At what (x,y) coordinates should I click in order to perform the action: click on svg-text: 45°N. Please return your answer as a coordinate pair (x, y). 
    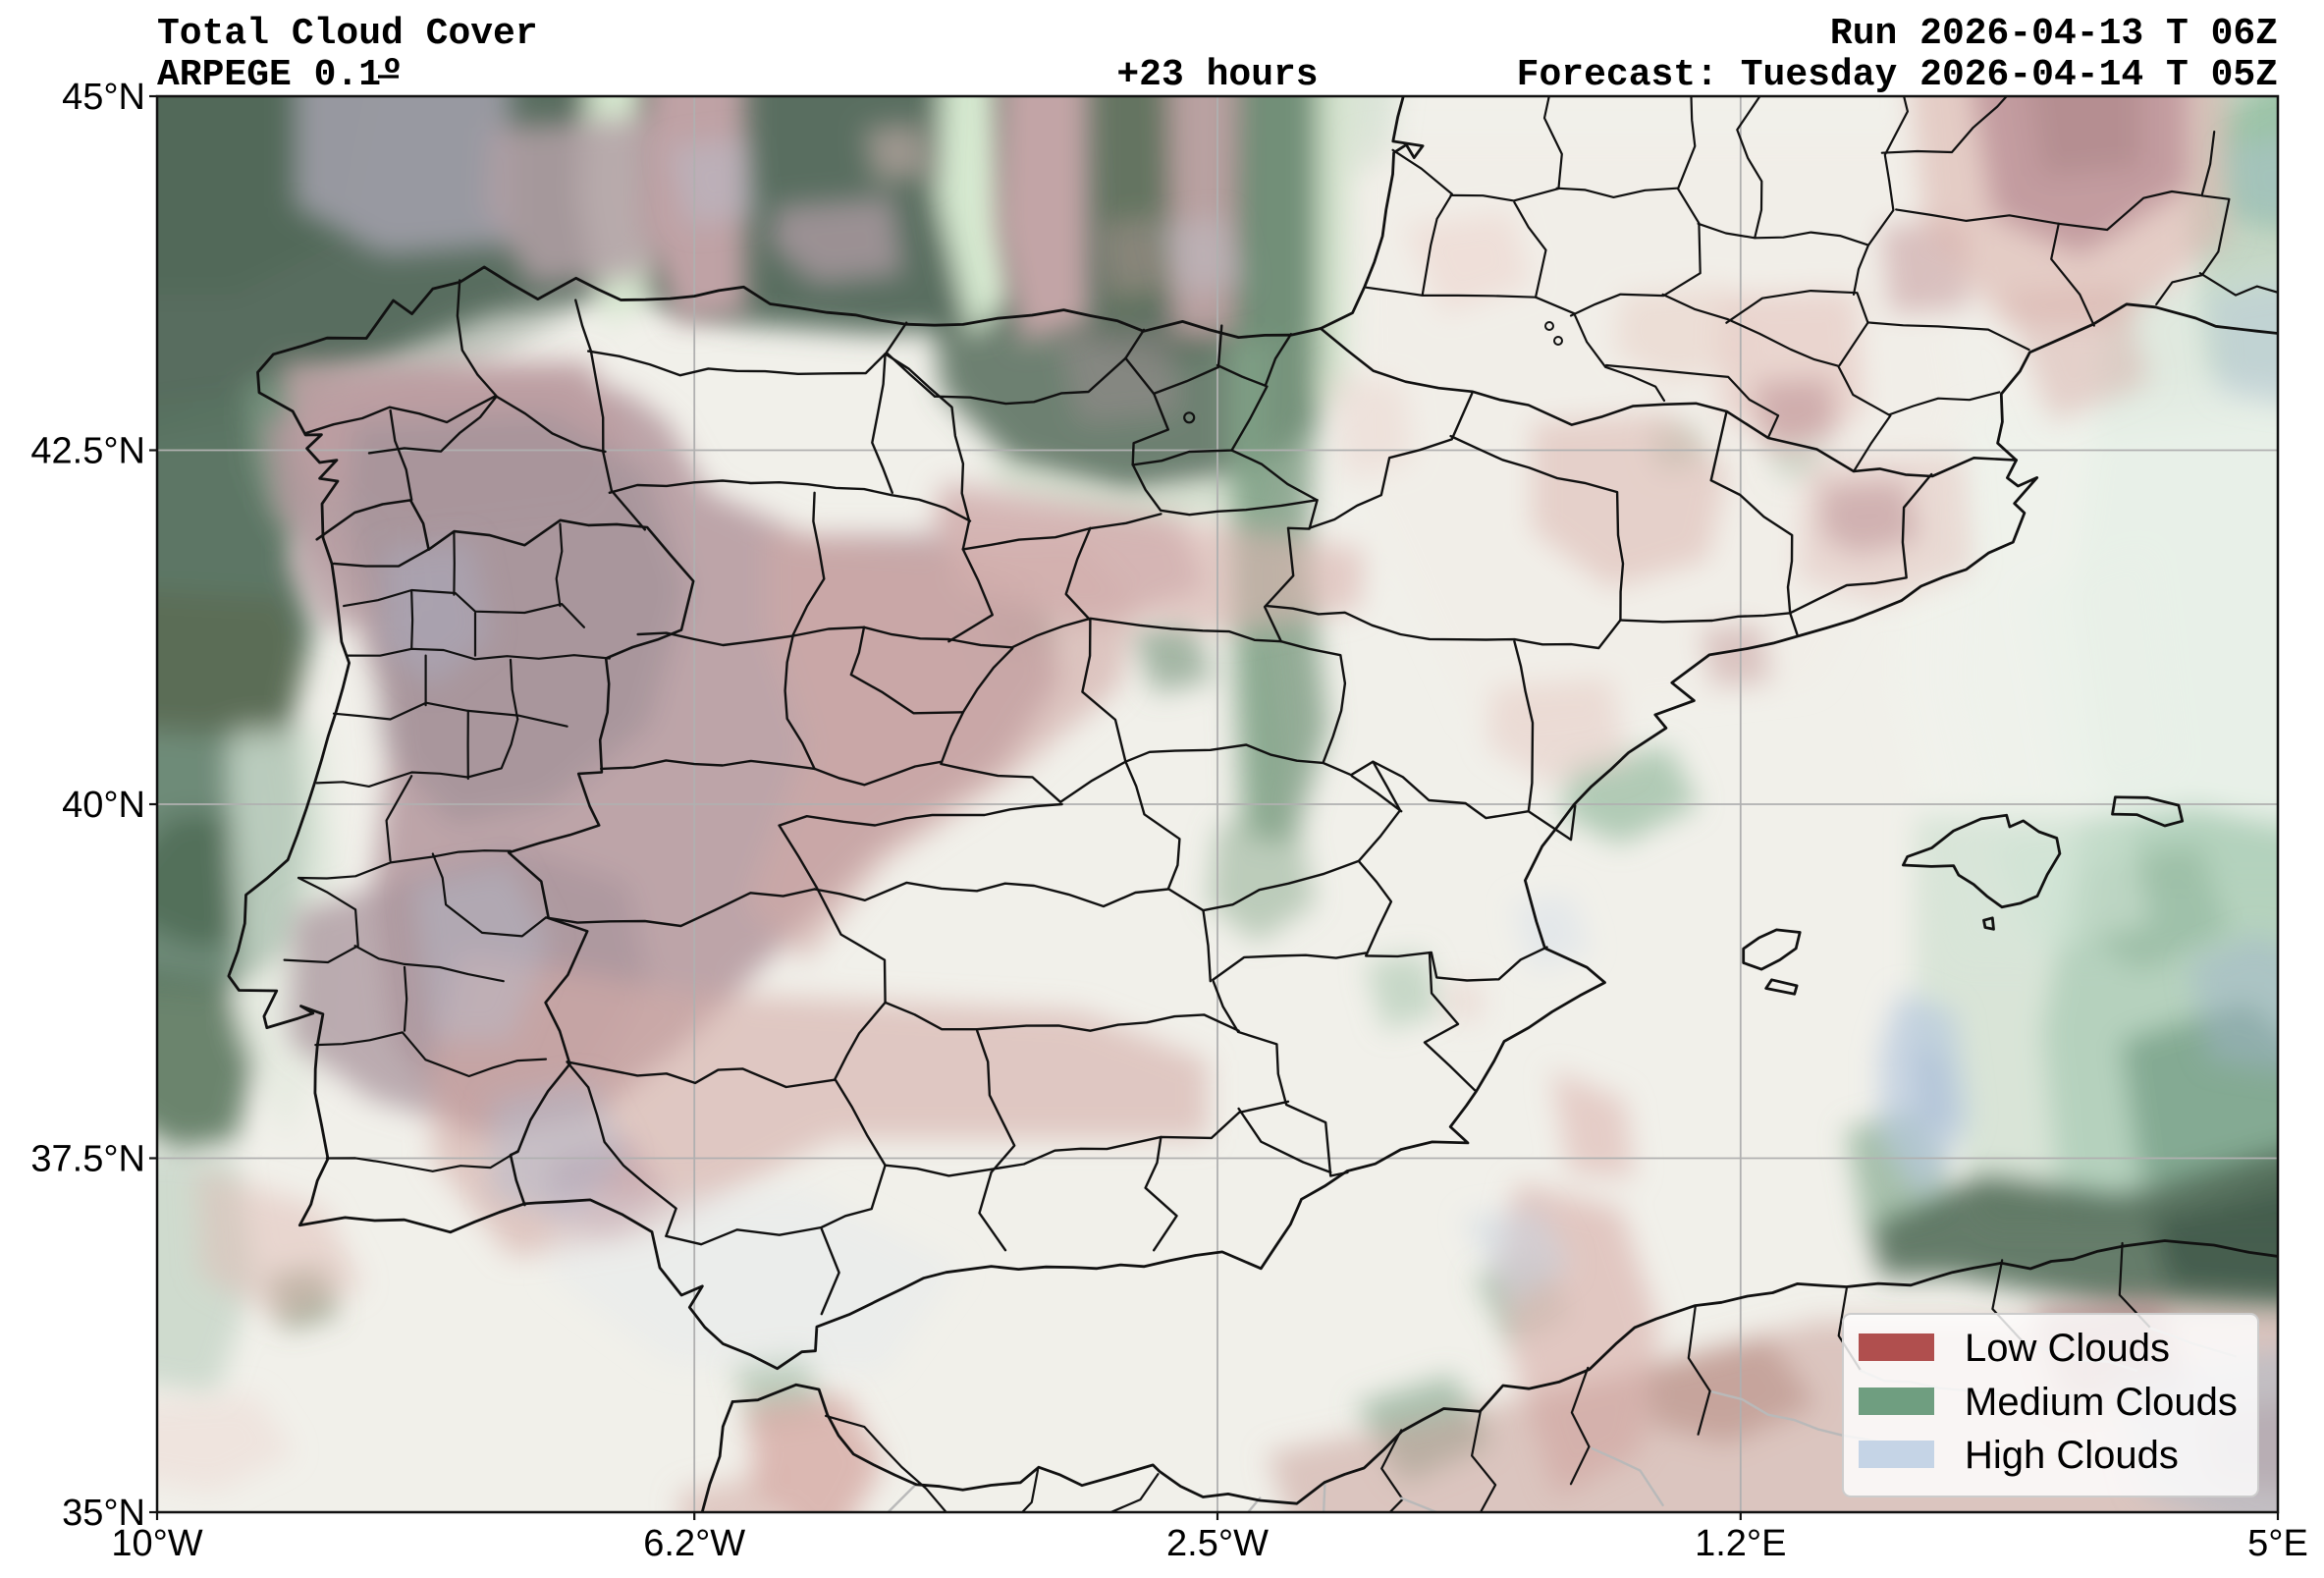
    Looking at the image, I should click on (103, 97).